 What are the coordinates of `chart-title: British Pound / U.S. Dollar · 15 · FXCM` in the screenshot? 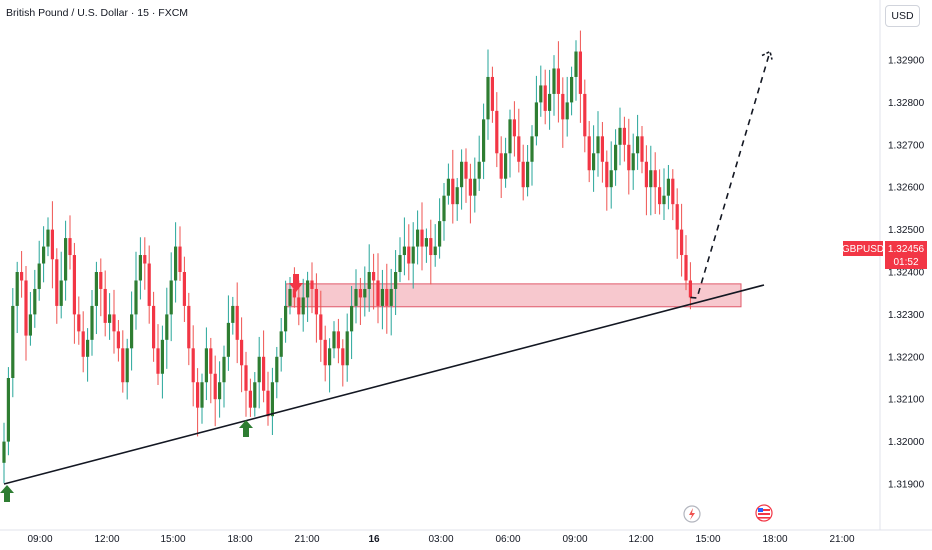 It's located at (97, 13).